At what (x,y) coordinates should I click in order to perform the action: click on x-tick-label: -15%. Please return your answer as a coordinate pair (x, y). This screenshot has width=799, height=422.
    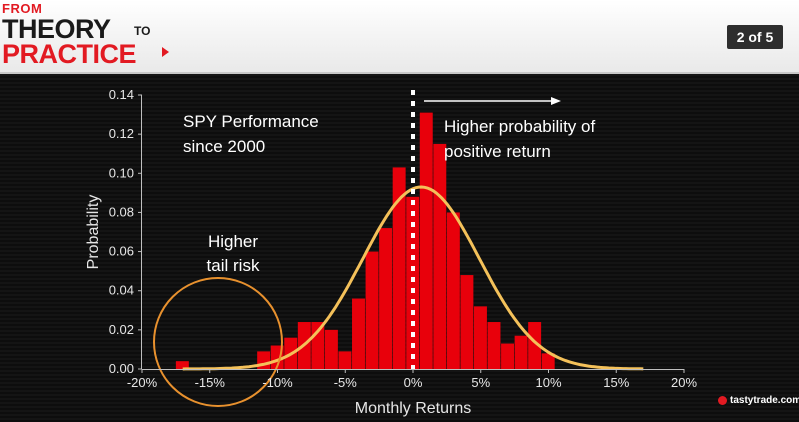
    Looking at the image, I should click on (210, 382).